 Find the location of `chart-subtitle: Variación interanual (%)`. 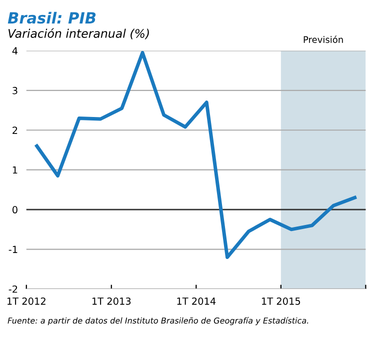

chart-subtitle: Variación interanual (%) is located at coordinates (78, 34).